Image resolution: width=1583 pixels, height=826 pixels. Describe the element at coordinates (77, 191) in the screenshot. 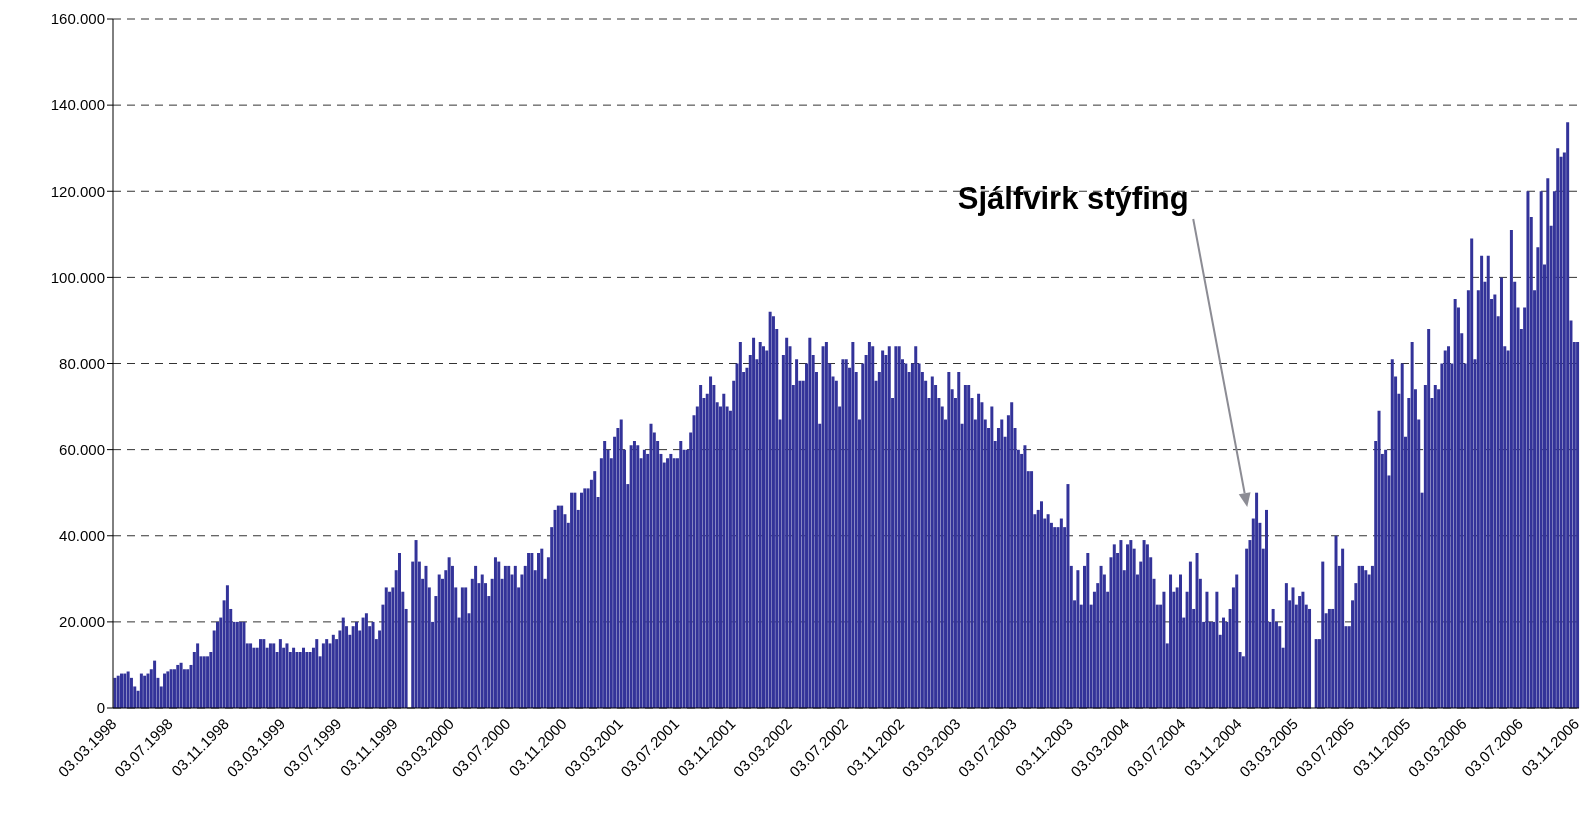

I see `y-tick-label: 120.000` at that location.